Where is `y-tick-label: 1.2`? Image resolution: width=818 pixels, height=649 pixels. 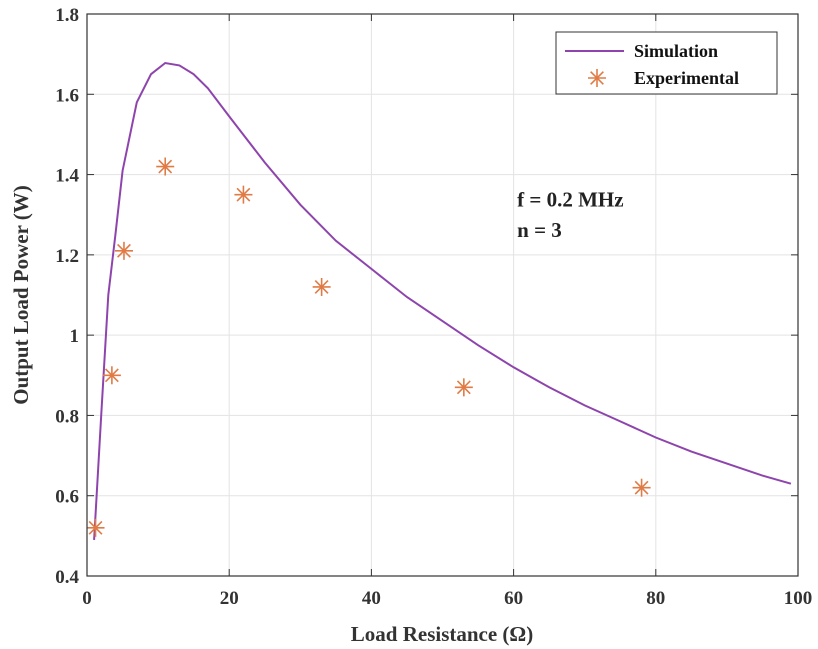 y-tick-label: 1.2 is located at coordinates (67, 256).